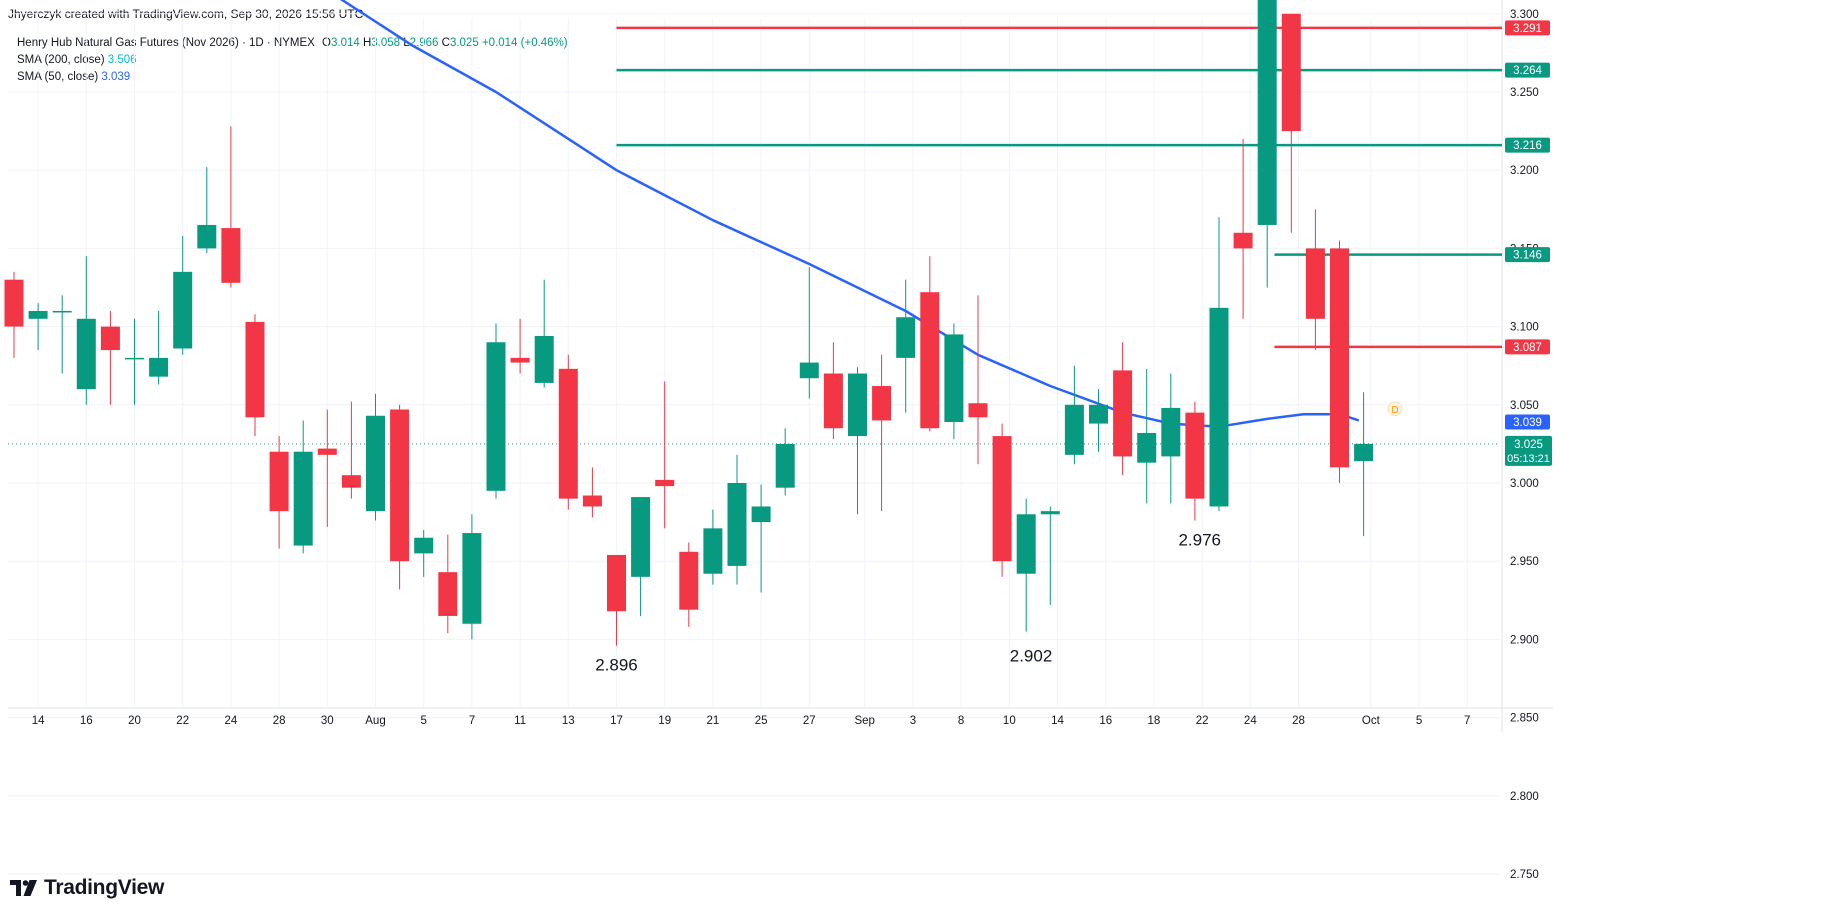  Describe the element at coordinates (1202, 721) in the screenshot. I see `time-tick-label: 22` at that location.